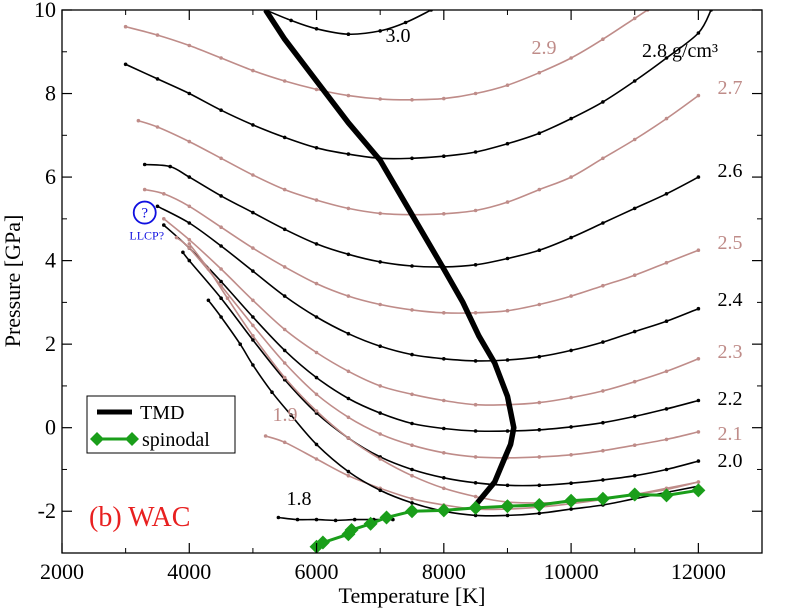 Image resolution: width=789 pixels, height=610 pixels. What do you see at coordinates (62, 571) in the screenshot?
I see `x-tick-label: 2000` at bounding box center [62, 571].